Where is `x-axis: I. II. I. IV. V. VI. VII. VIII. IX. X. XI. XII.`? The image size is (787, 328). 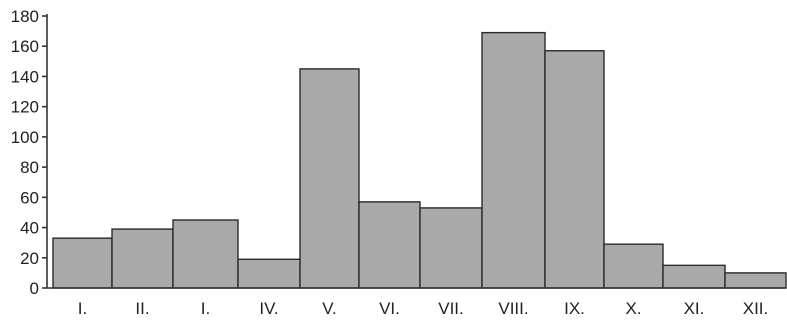 x-axis: I. II. I. IV. V. VI. VII. VIII. IX. X. XI. XII. is located at coordinates (416, 302).